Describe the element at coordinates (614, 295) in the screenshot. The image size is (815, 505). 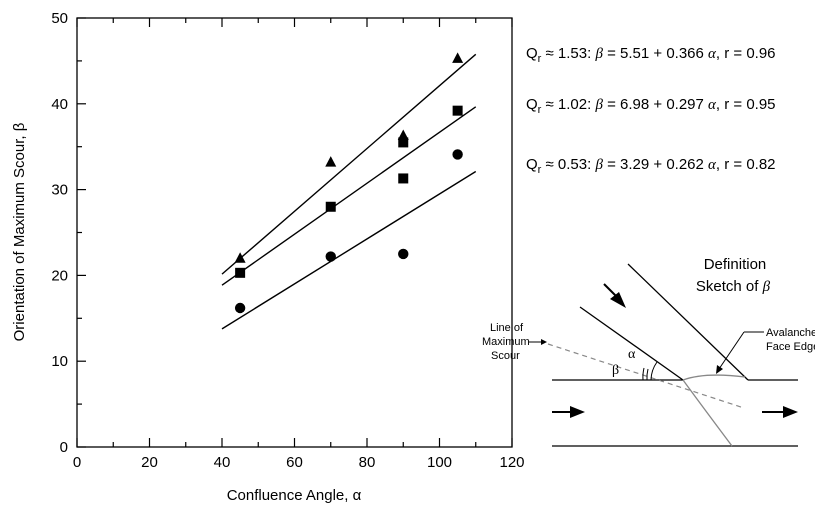
I see `flow-arrow-tributary` at that location.